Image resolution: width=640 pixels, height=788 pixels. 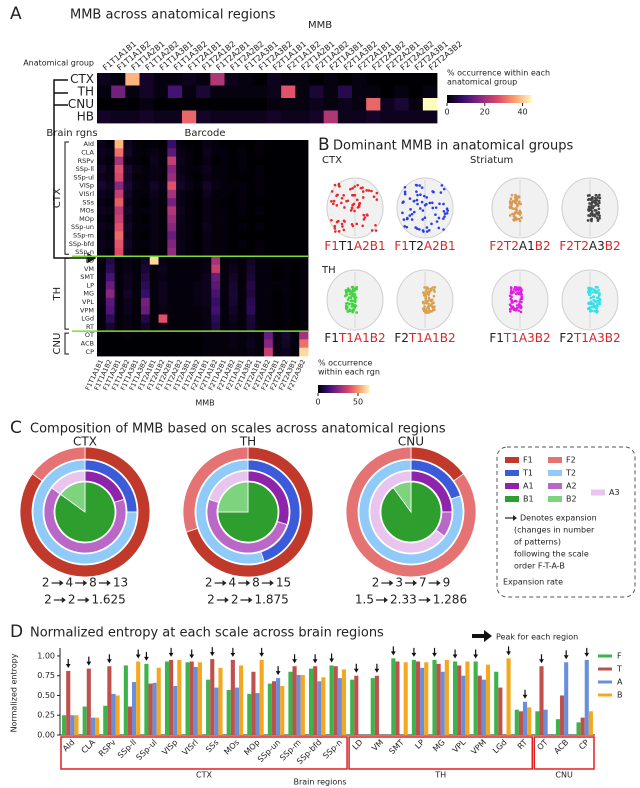 What do you see at coordinates (447, 583) in the screenshot?
I see `sequence-value: 9` at bounding box center [447, 583].